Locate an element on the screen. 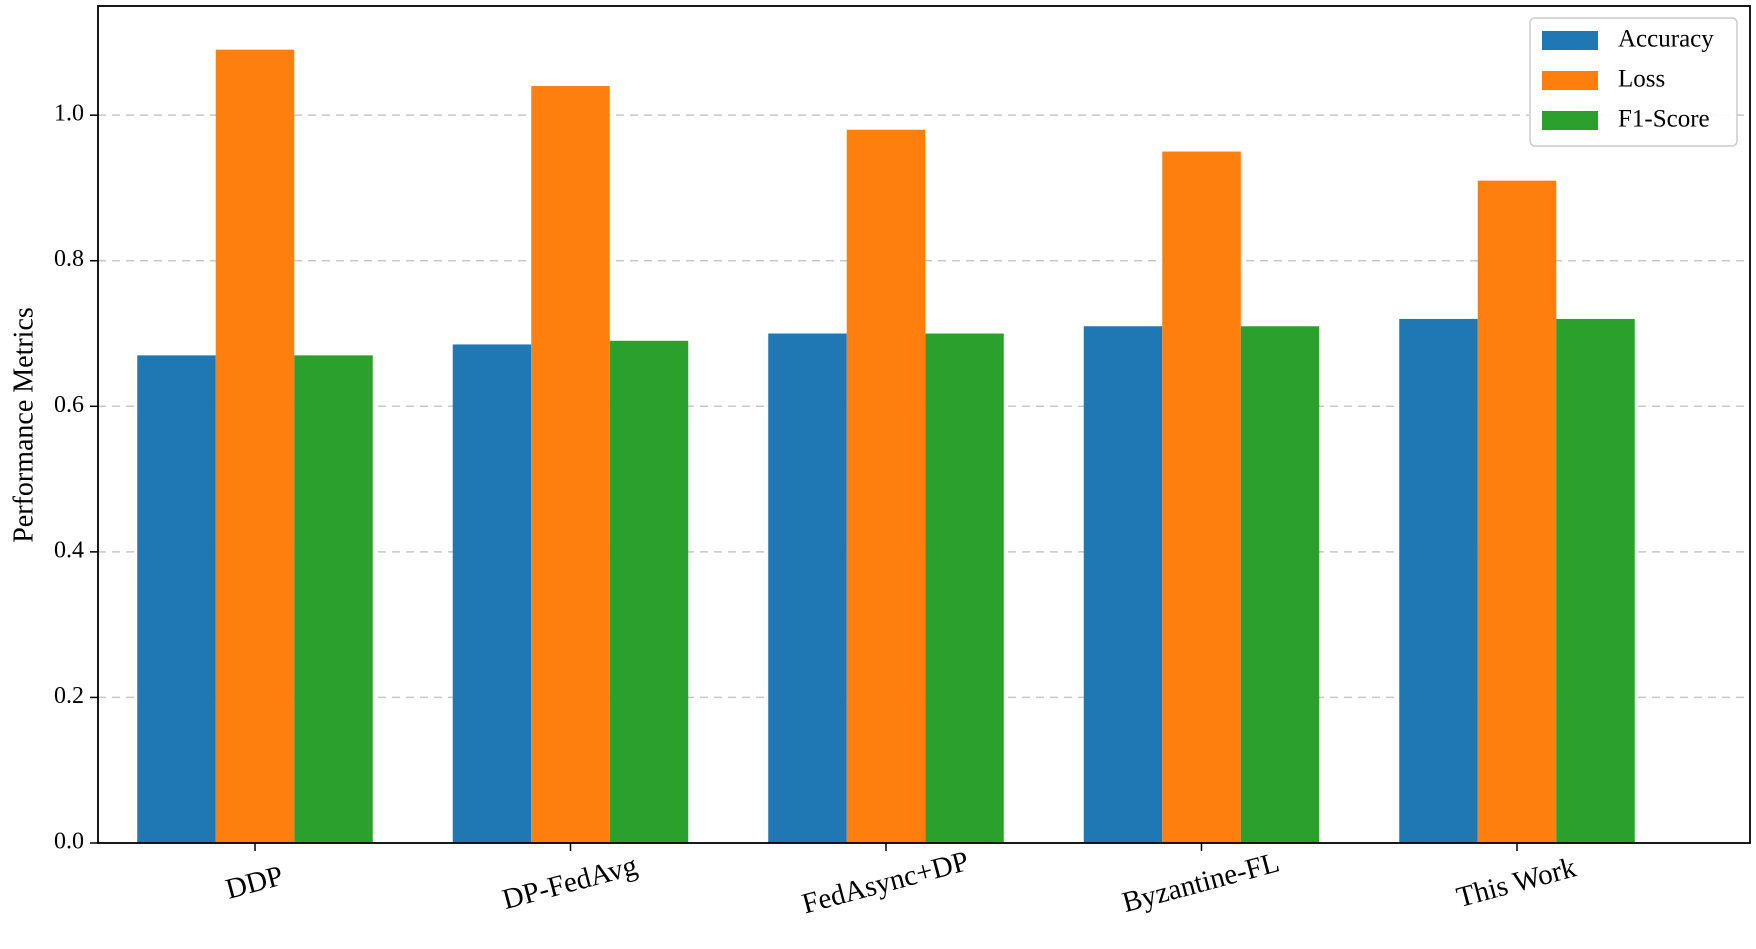  bar-loss-dp-fedavg is located at coordinates (570, 465).